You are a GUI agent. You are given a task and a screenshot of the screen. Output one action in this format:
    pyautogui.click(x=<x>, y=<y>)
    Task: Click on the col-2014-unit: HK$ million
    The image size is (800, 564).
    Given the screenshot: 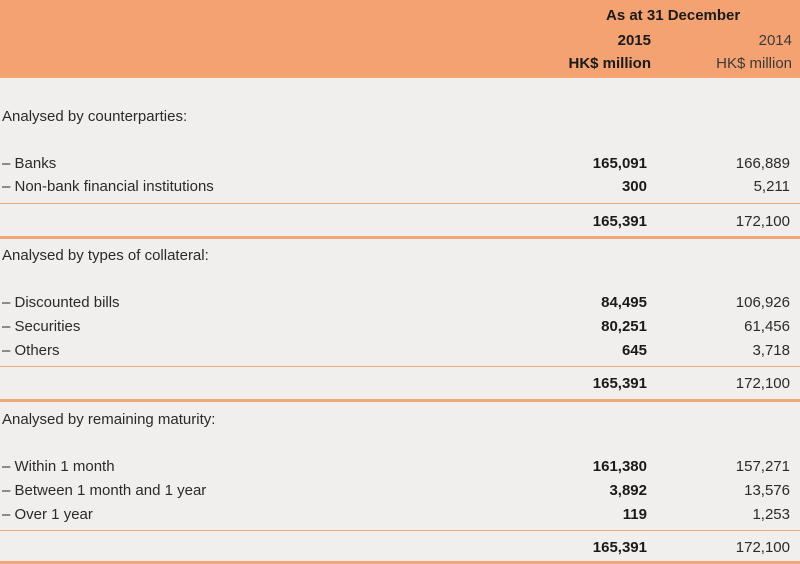 What is the action you would take?
    pyautogui.click(x=754, y=63)
    